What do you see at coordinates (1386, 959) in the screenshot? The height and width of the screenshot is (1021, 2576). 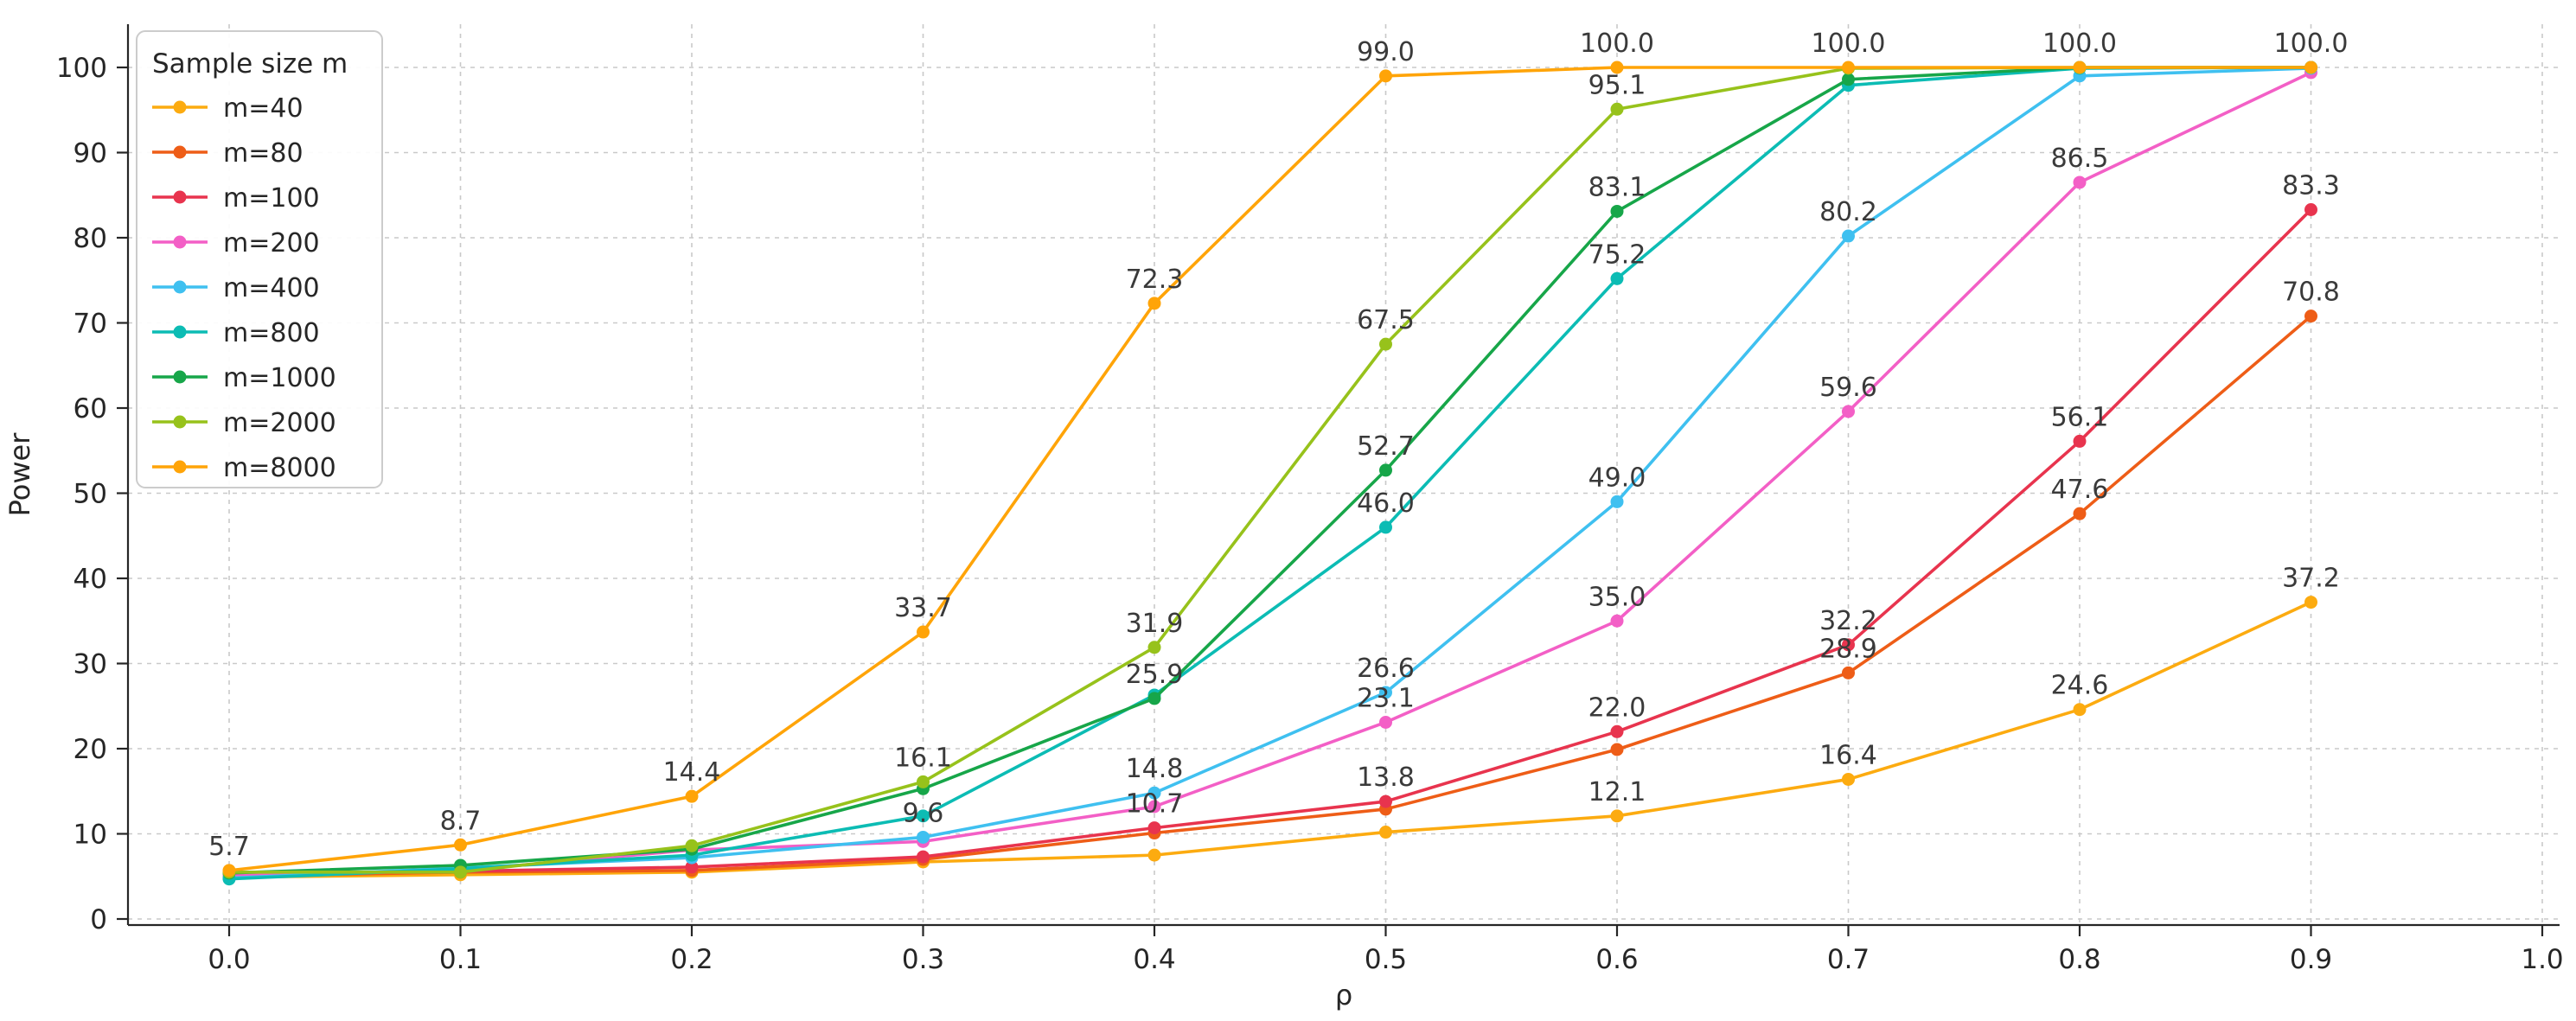 I see `x-tick-label: 0.5` at bounding box center [1386, 959].